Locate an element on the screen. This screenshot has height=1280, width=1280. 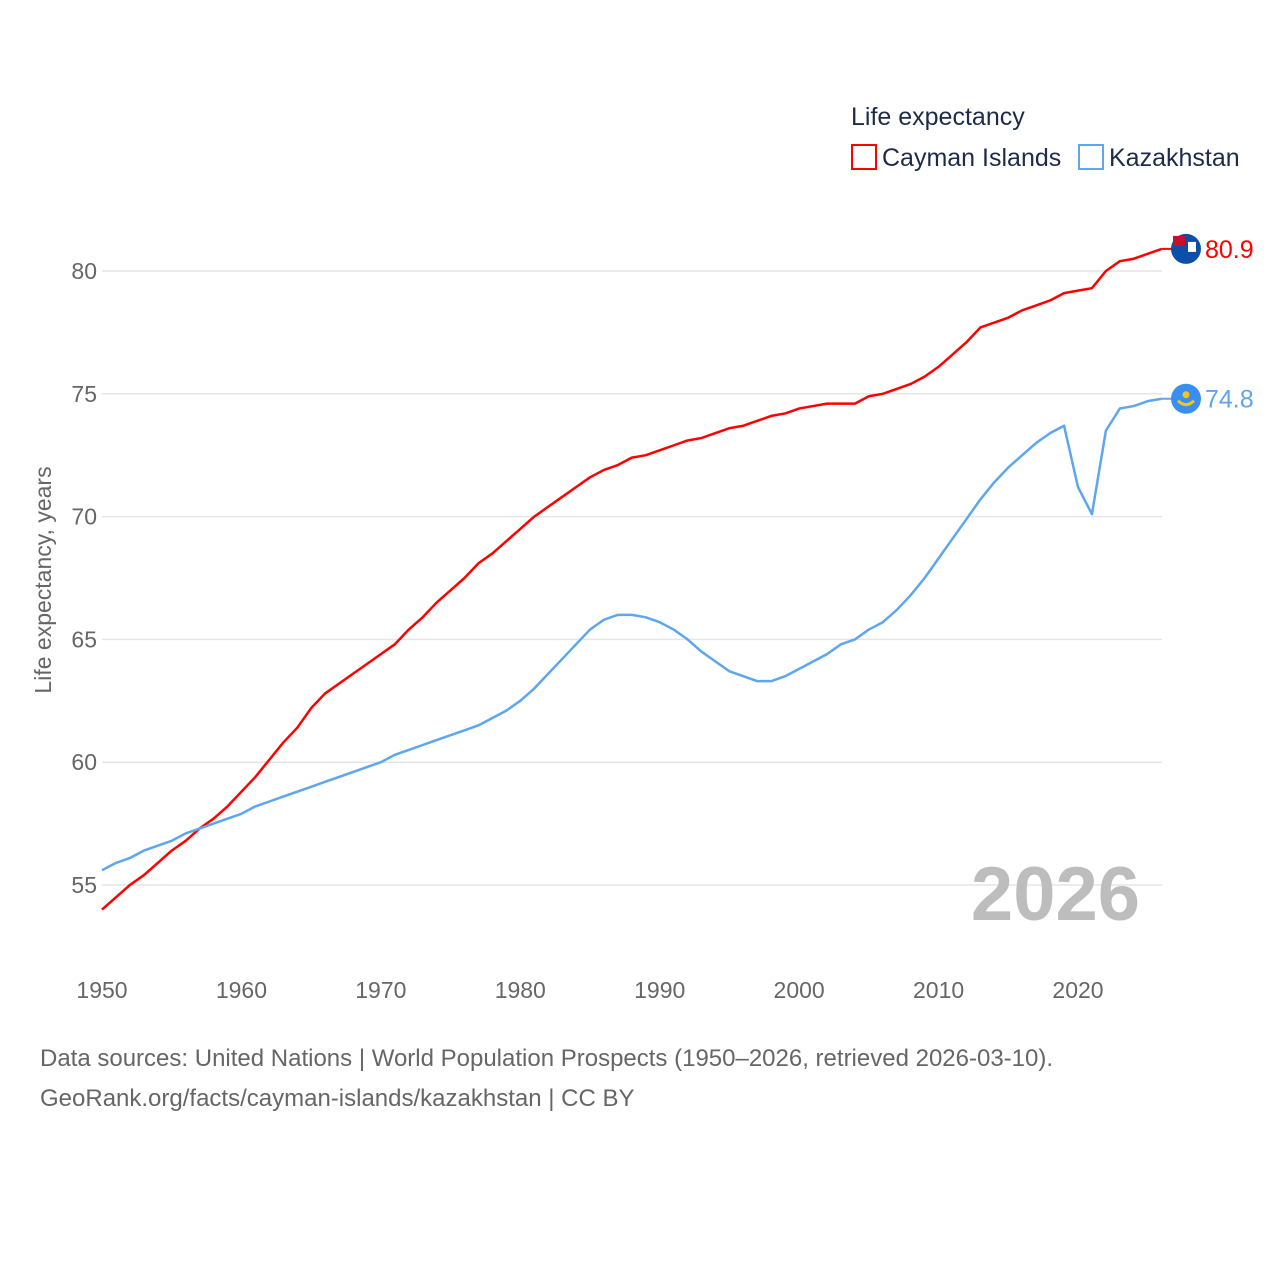
legend-label: Kazakhstan is located at coordinates (1174, 158).